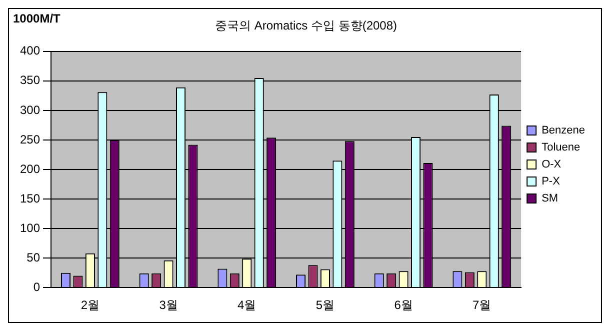  Describe the element at coordinates (90, 305) in the screenshot. I see `x-tick-label: 2월` at that location.